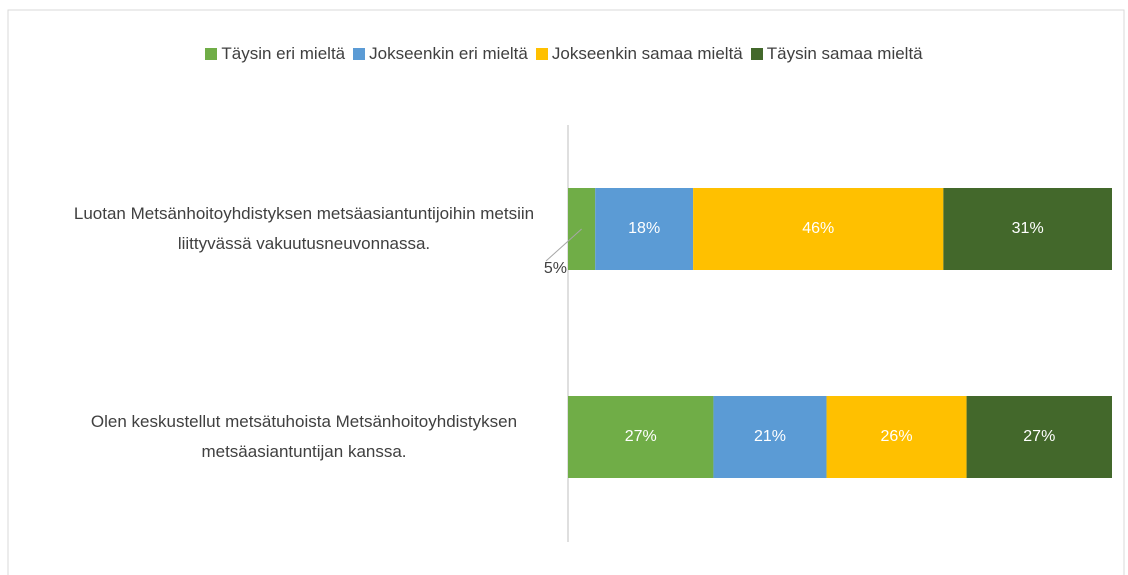  Describe the element at coordinates (448, 53) in the screenshot. I see `legend-label: Jokseenkin eri mieltä` at that location.